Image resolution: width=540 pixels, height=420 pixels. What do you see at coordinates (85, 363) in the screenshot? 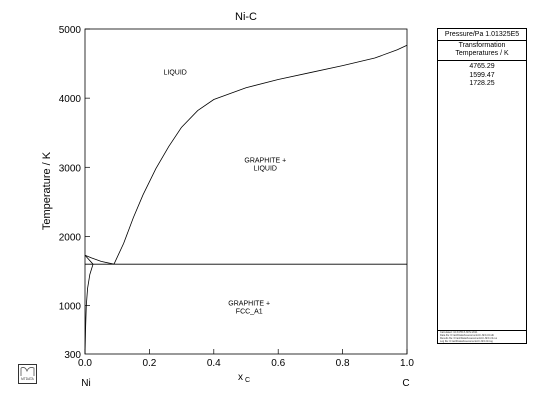
I see `x-tick-label: 0.0` at bounding box center [85, 363].